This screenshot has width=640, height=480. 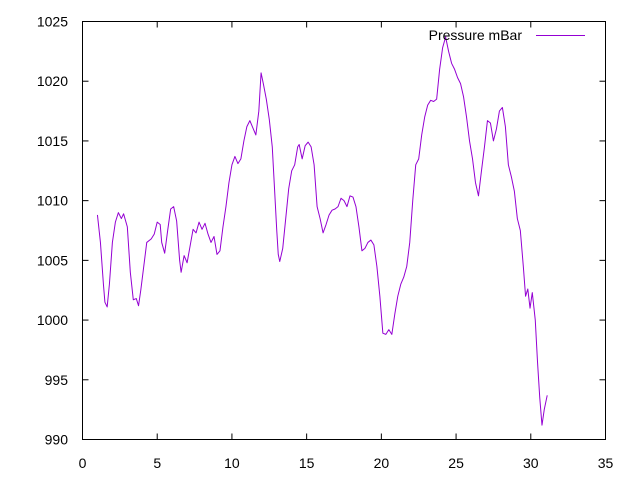 I want to click on y-tick-label: 1005, so click(x=52, y=260).